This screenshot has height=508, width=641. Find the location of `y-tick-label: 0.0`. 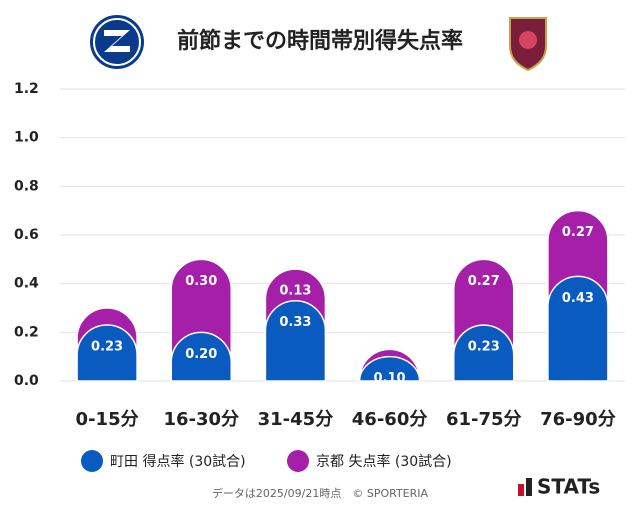

y-tick-label: 0.0 is located at coordinates (26, 381).